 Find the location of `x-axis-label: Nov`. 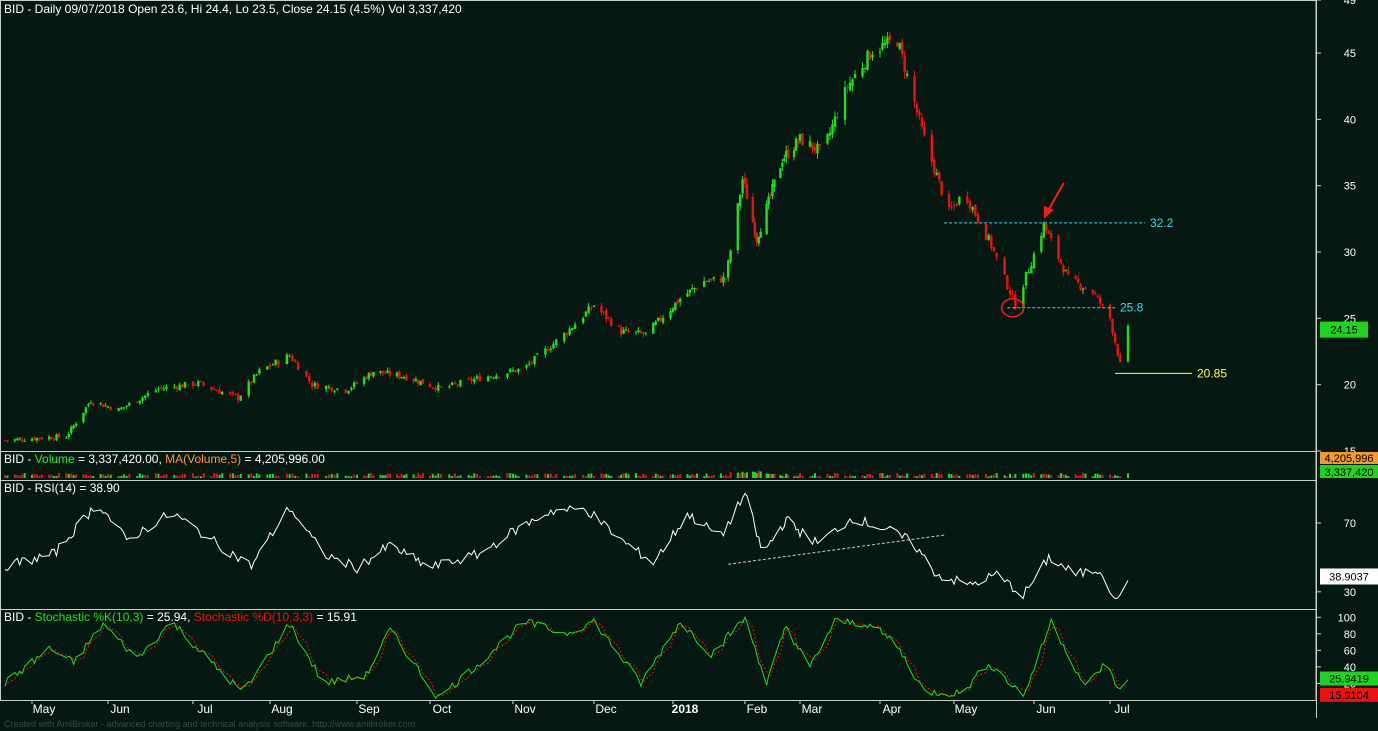

x-axis-label: Nov is located at coordinates (524, 709).